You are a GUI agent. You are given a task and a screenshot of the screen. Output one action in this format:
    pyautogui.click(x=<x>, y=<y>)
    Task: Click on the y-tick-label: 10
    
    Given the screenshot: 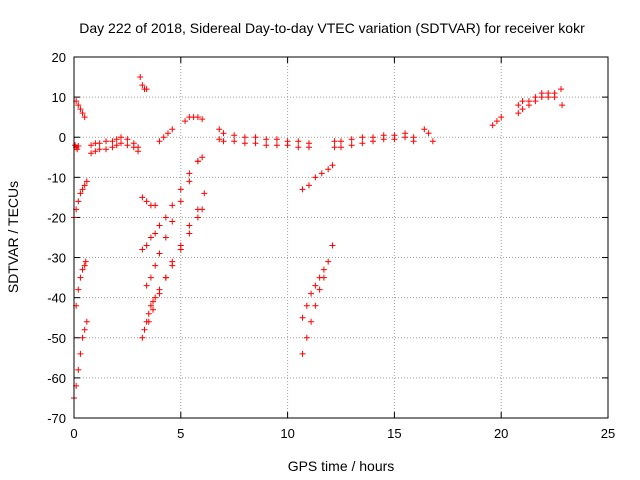 What is the action you would take?
    pyautogui.click(x=59, y=97)
    